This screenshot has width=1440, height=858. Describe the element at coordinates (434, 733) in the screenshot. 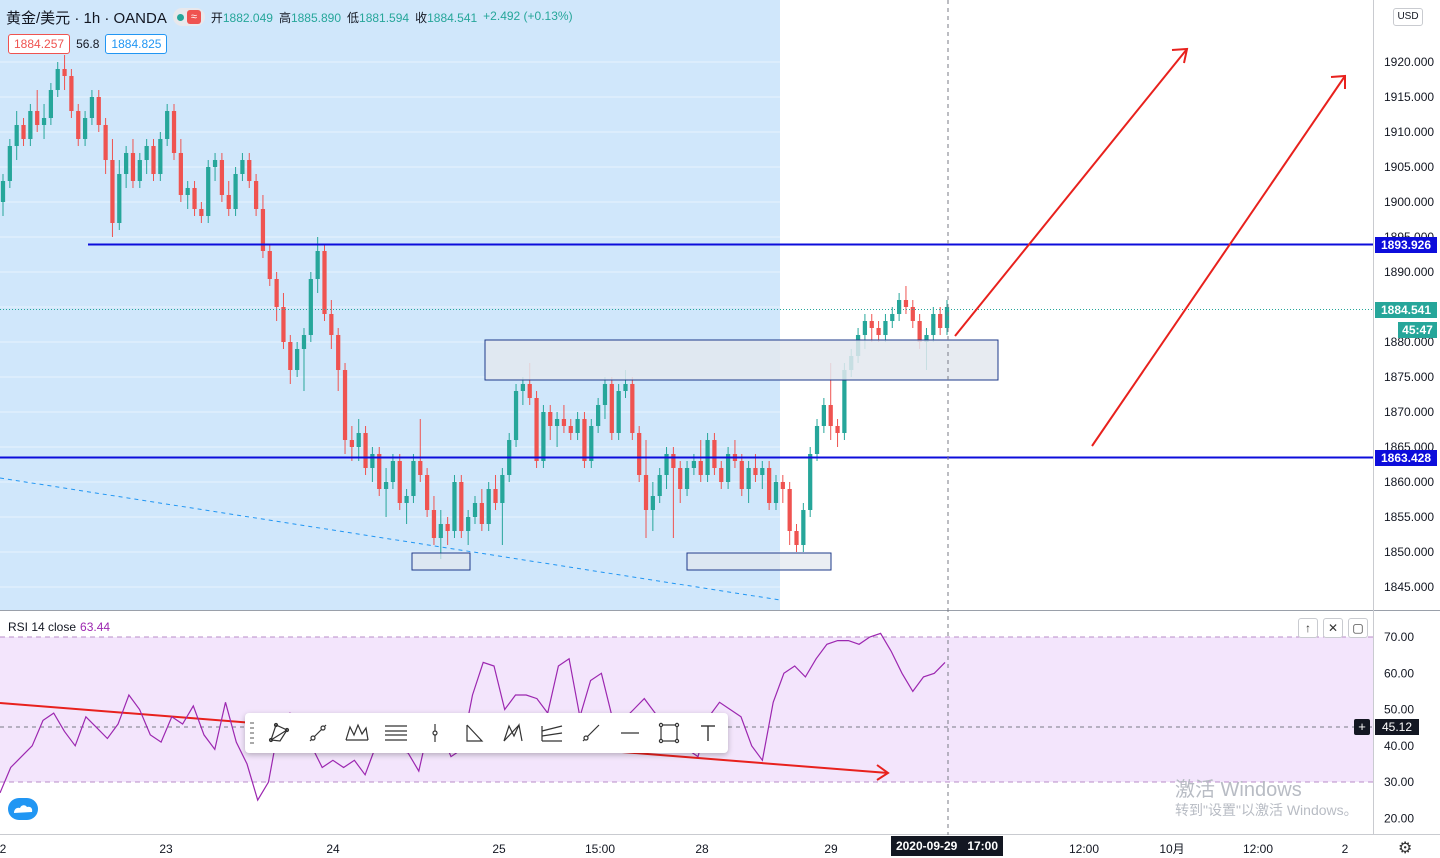

I see `vertical-line-icon` at that location.